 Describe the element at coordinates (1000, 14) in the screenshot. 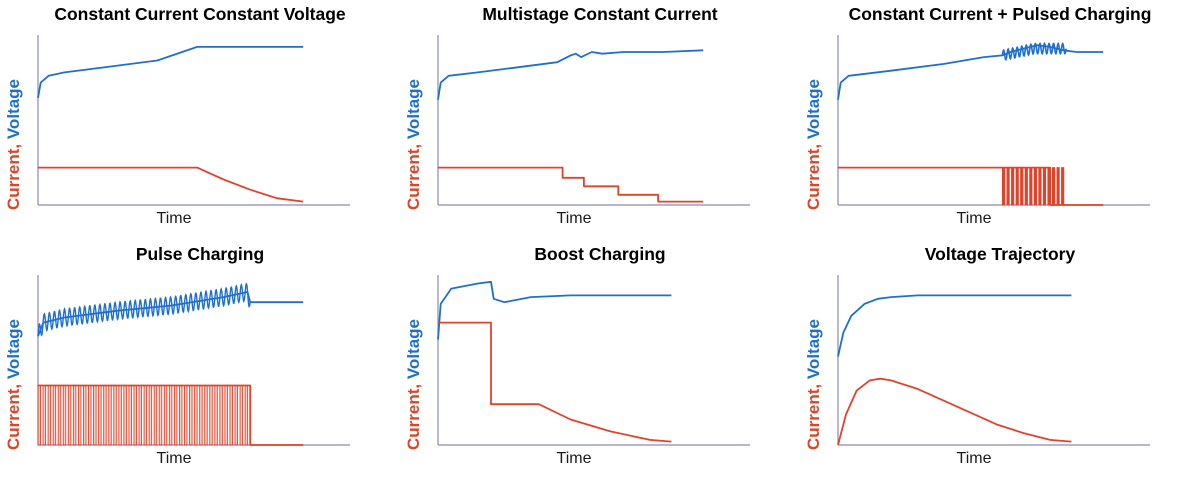

I see `chart-title: Constant Current + Pulsed Charging` at that location.